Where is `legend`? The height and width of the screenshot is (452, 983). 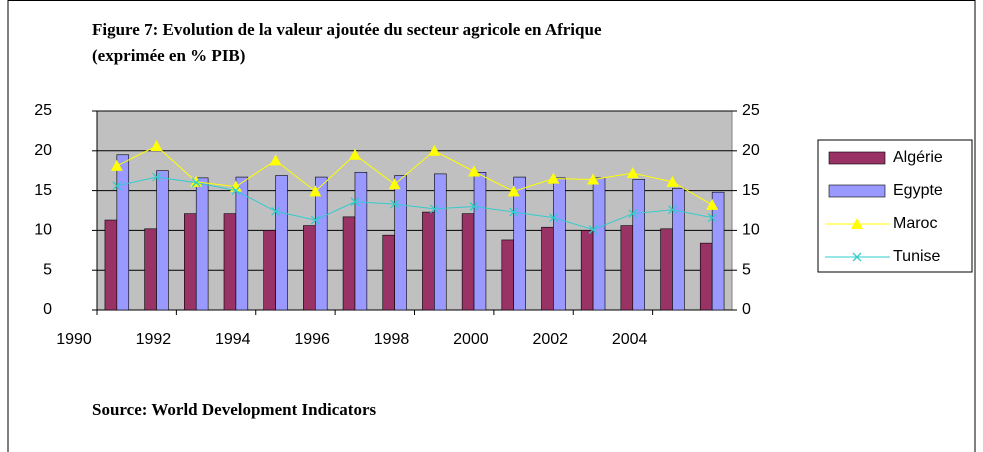
legend is located at coordinates (895, 206).